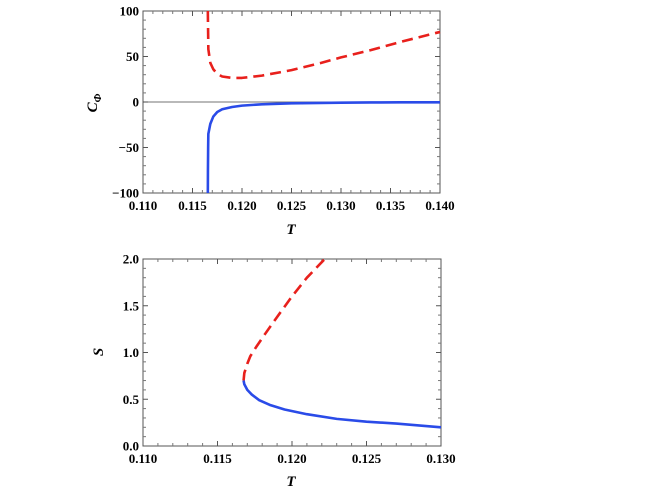 The width and height of the screenshot is (654, 491). Describe the element at coordinates (132, 56) in the screenshot. I see `y-tick-label: 50` at that location.